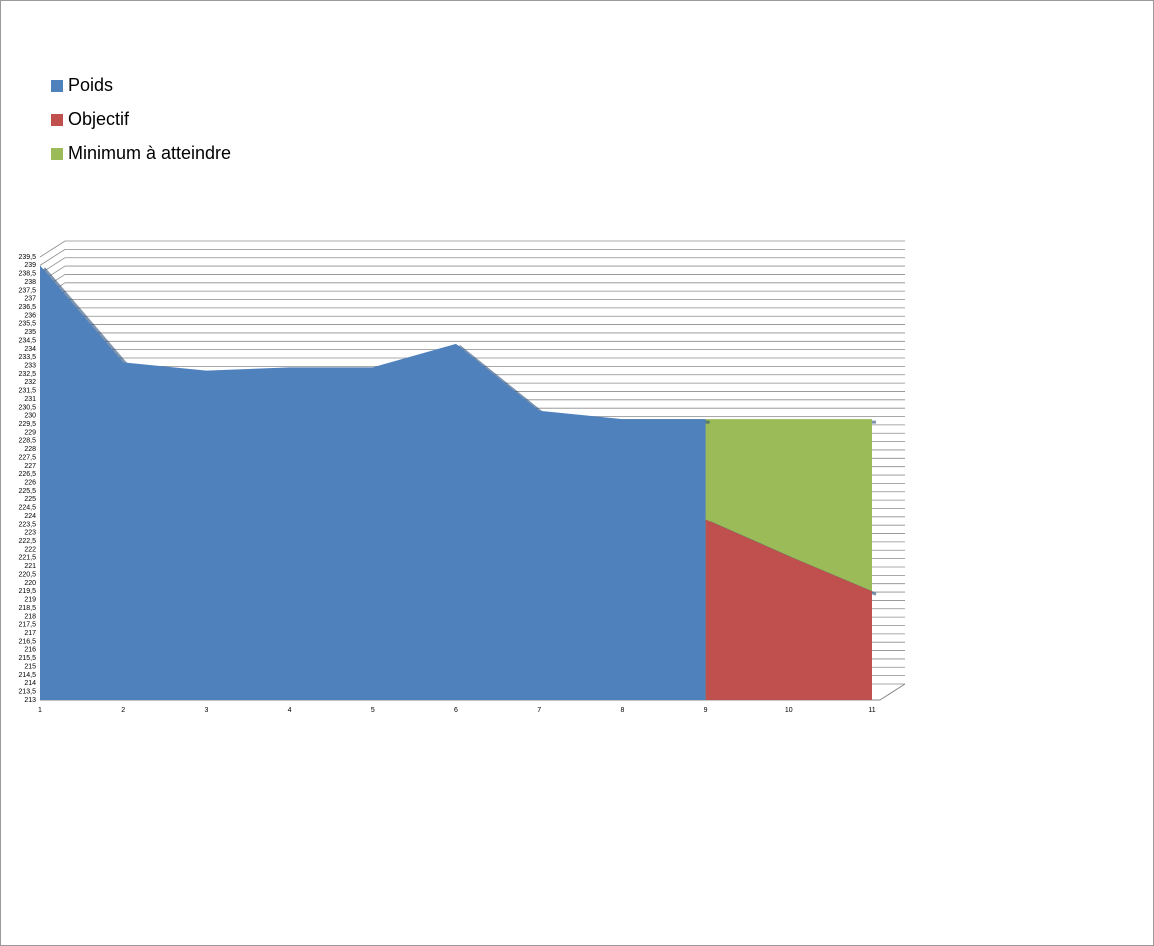 This screenshot has height=946, width=1154. I want to click on y-tick-label: 229,5, so click(27, 424).